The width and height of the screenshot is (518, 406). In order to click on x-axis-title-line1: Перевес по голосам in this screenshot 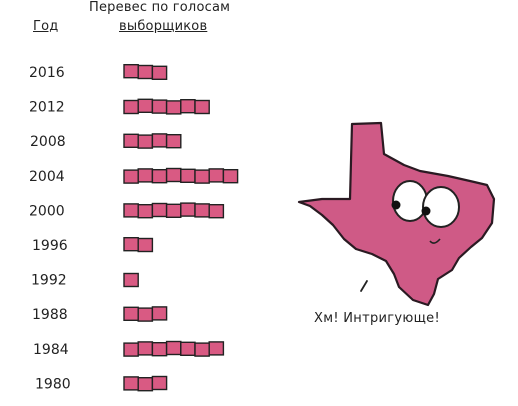, I will do `click(160, 7)`.